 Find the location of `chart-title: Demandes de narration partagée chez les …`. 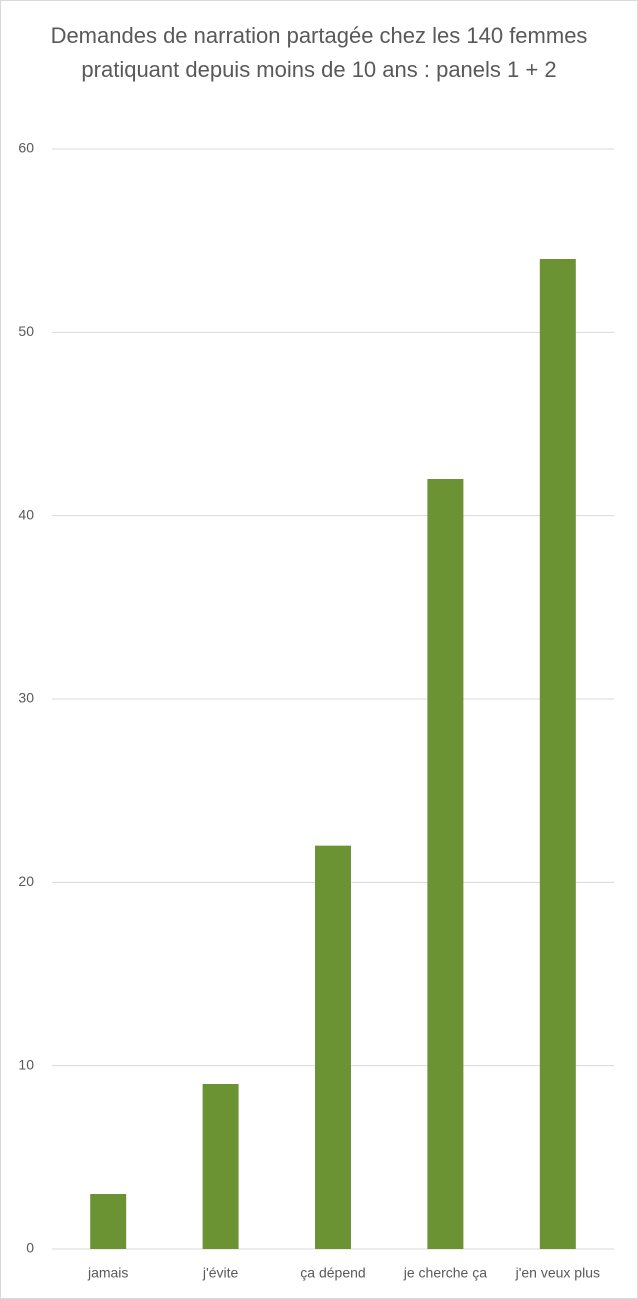

chart-title: Demandes de narration partagée chez les … is located at coordinates (319, 52).